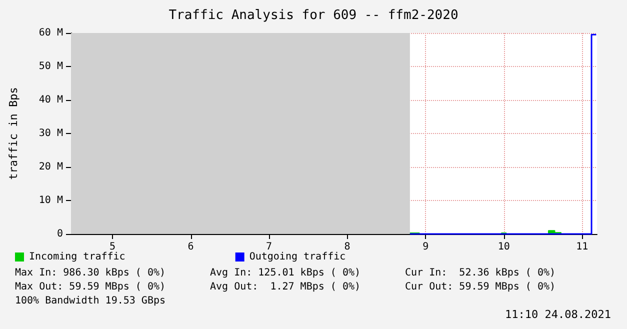 The image size is (627, 329). I want to click on text: 11:10 24.08.2021, so click(558, 314).